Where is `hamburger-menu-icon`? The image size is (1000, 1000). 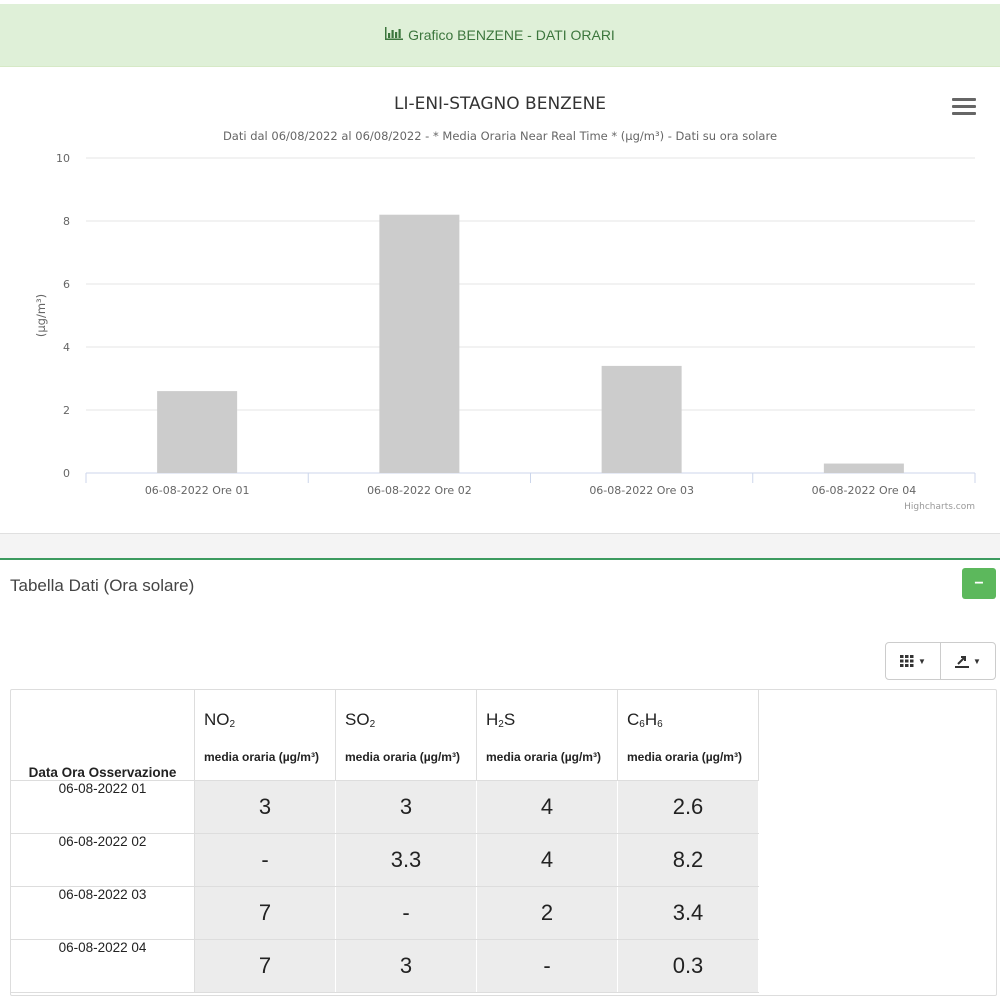 hamburger-menu-icon is located at coordinates (964, 108).